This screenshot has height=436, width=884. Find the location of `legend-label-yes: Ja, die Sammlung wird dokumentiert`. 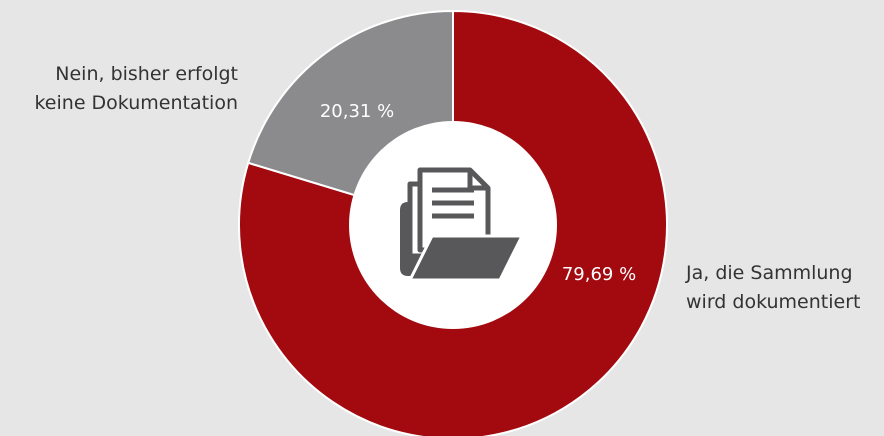

legend-label-yes: Ja, die Sammlung wird dokumentiert is located at coordinates (773, 288).